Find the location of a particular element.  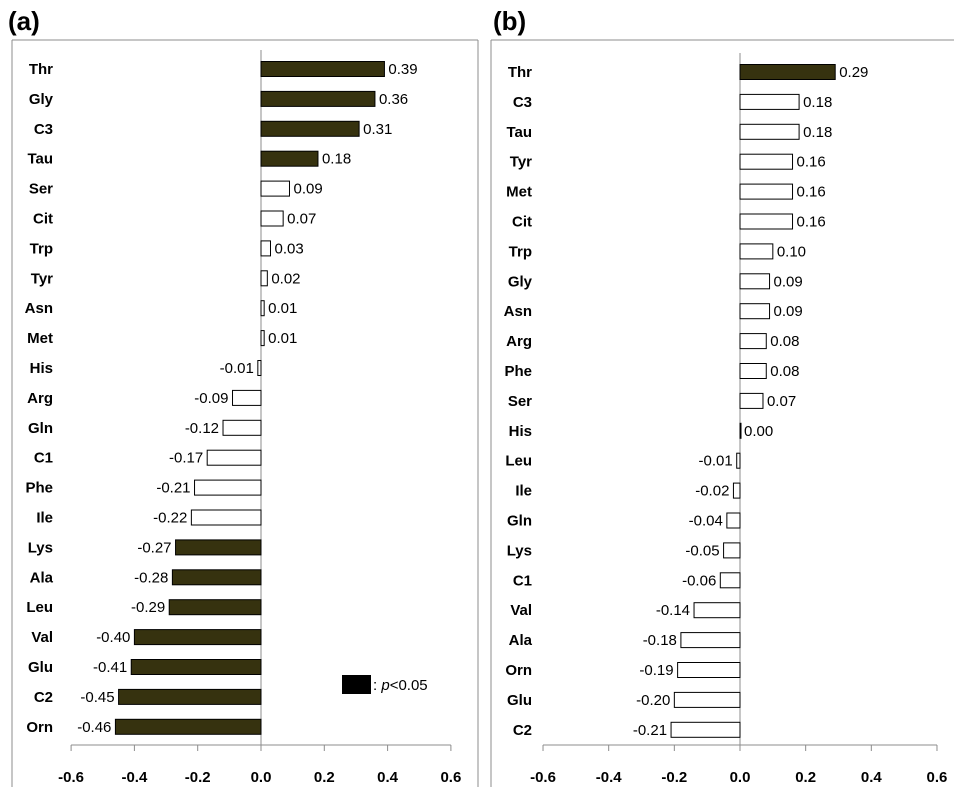

panel-b-category-label: Ile is located at coordinates (523, 491).